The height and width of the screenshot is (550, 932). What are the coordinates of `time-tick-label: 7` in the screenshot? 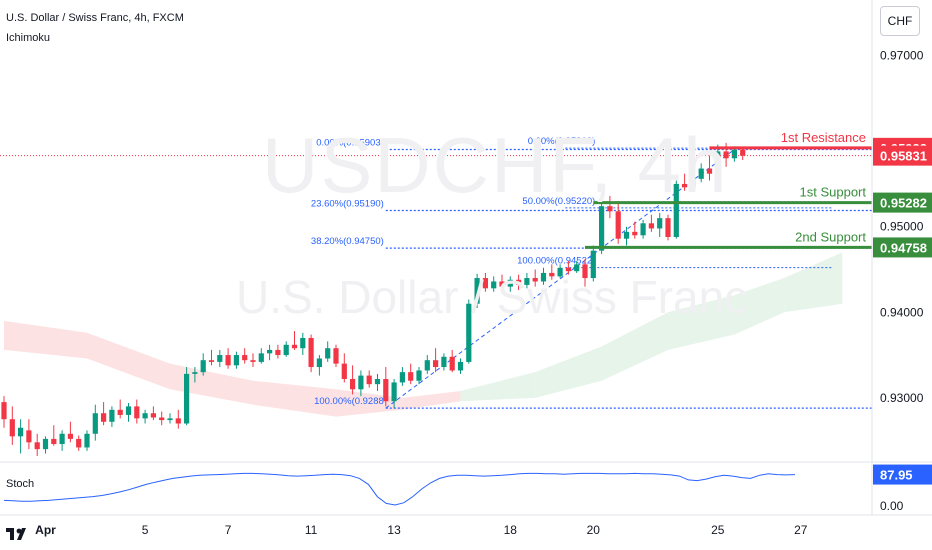 It's located at (228, 530).